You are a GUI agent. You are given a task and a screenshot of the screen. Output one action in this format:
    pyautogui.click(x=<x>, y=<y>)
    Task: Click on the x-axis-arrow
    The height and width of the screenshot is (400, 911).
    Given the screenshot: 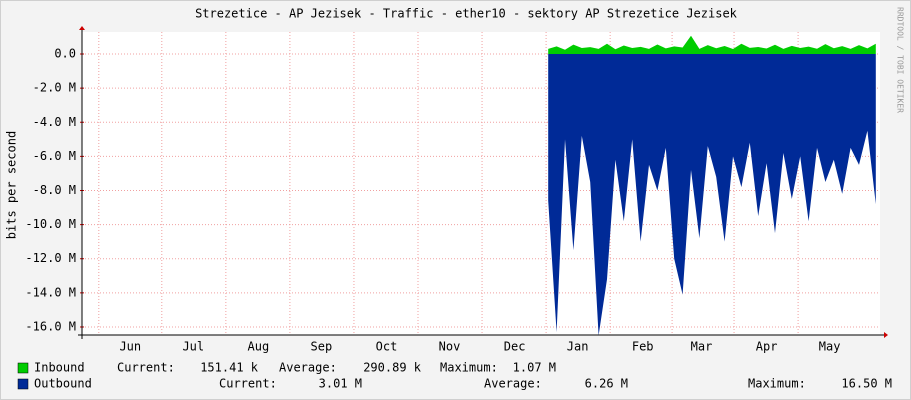 What is the action you would take?
    pyautogui.click(x=886, y=335)
    